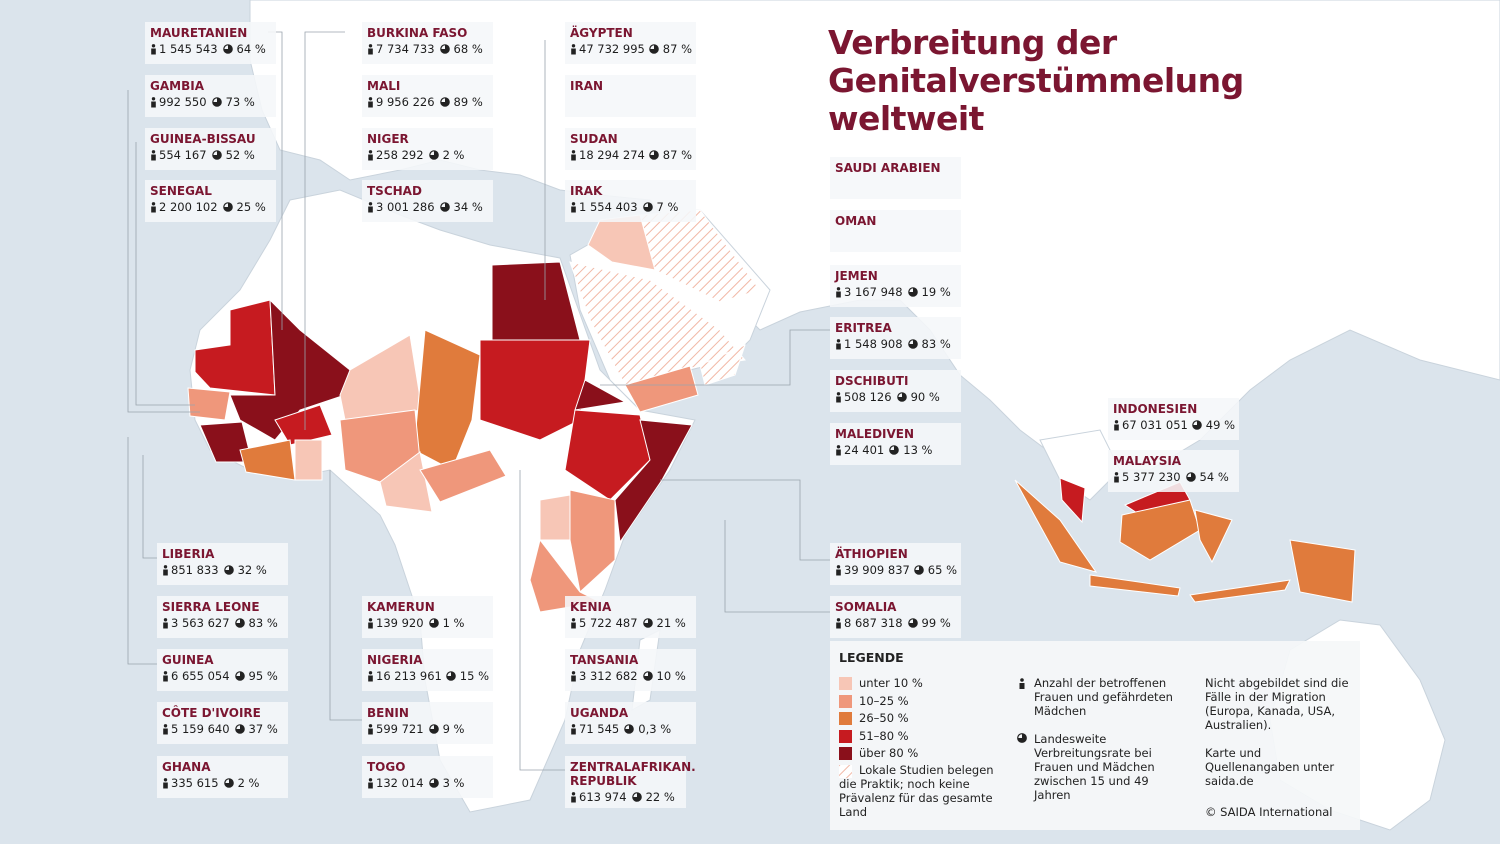 This screenshot has width=1500, height=844. I want to click on title-line: Genitalverstümmelung, so click(1036, 80).